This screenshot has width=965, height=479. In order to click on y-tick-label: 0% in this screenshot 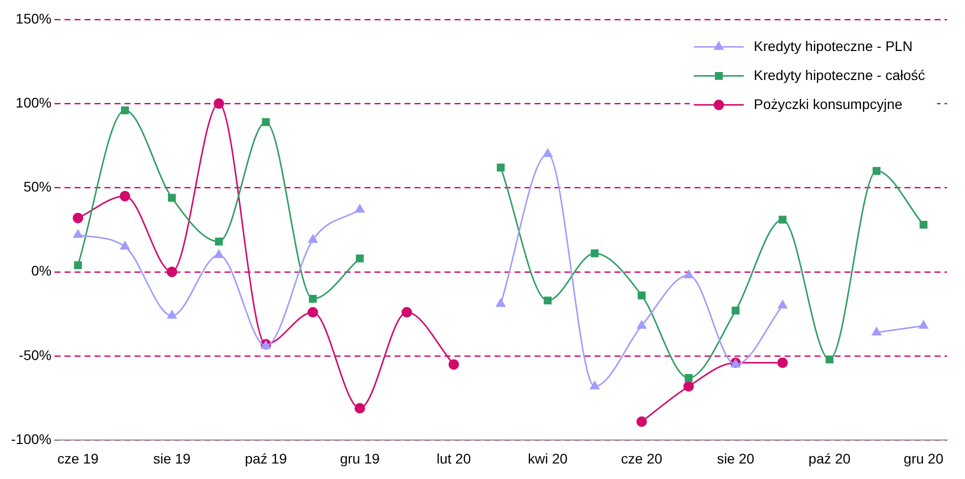, I will do `click(41, 270)`.